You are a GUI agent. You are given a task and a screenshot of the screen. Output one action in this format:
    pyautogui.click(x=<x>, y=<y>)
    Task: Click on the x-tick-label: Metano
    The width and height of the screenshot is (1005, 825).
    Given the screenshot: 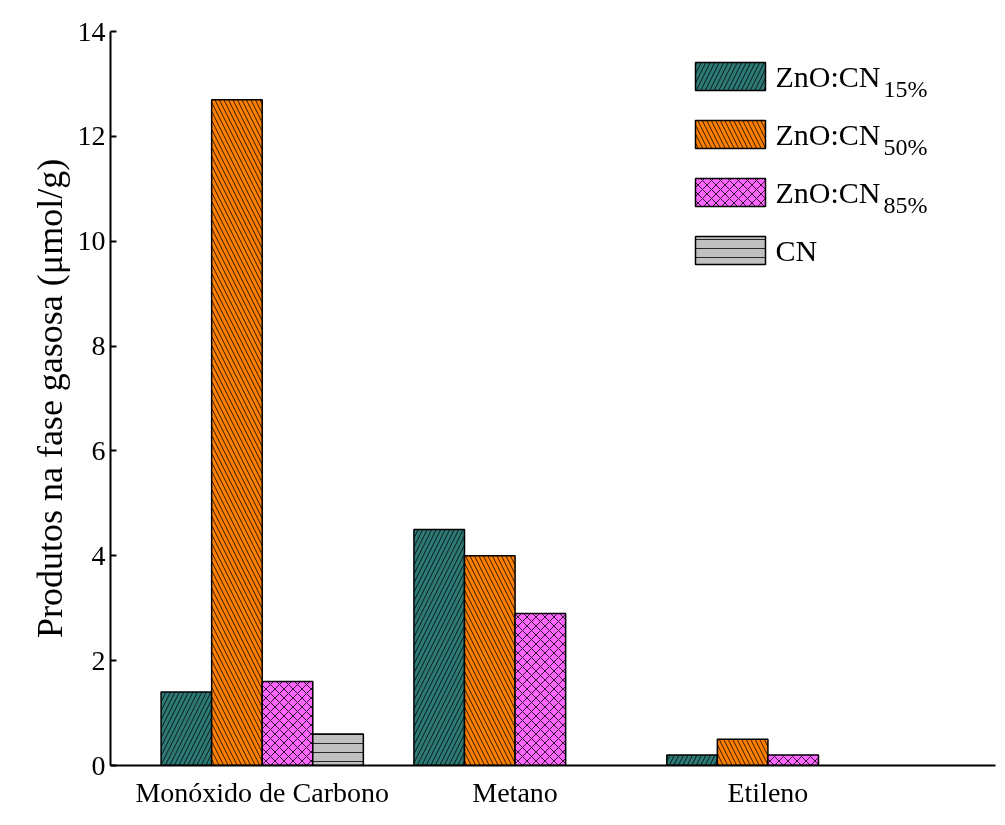 What is the action you would take?
    pyautogui.click(x=515, y=792)
    